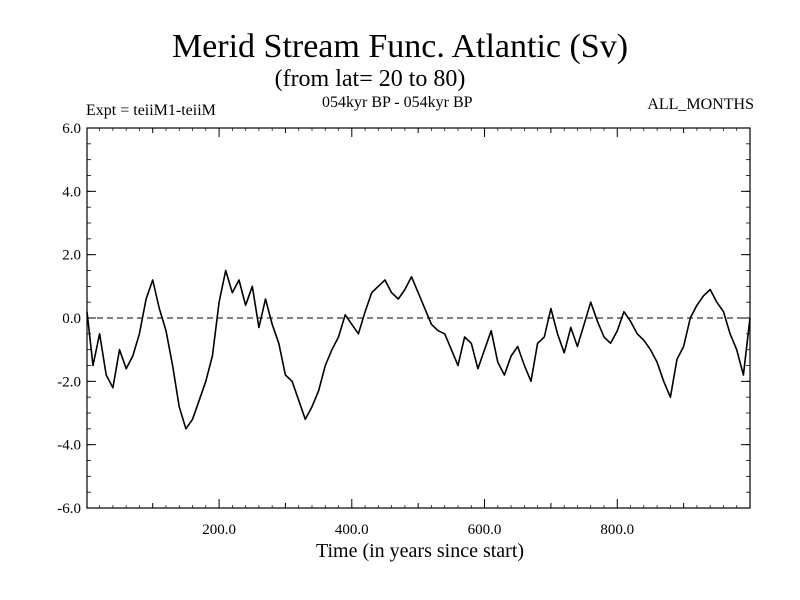 Image resolution: width=800 pixels, height=600 pixels. Describe the element at coordinates (69, 509) in the screenshot. I see `y-tick-label: -6.0` at that location.